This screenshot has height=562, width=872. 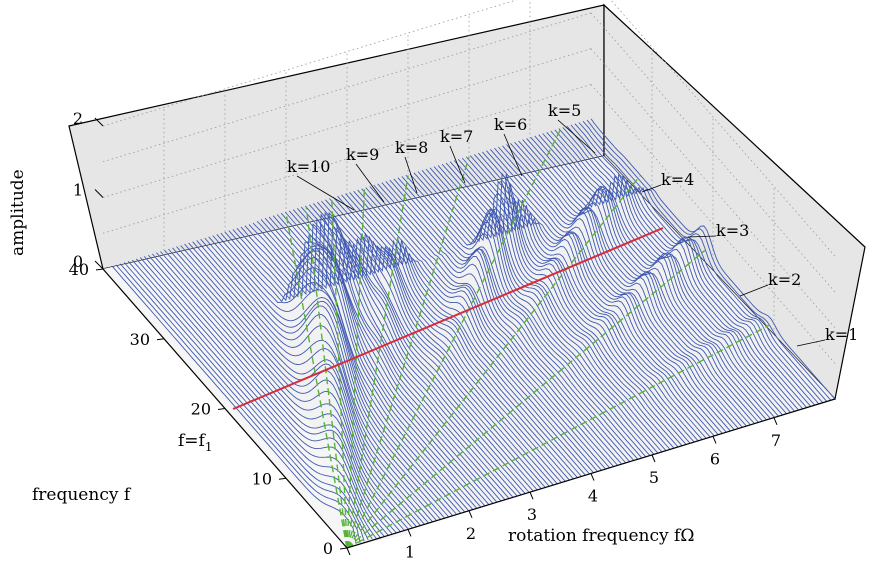 I want to click on order-label-k4: k=4, so click(x=677, y=179).